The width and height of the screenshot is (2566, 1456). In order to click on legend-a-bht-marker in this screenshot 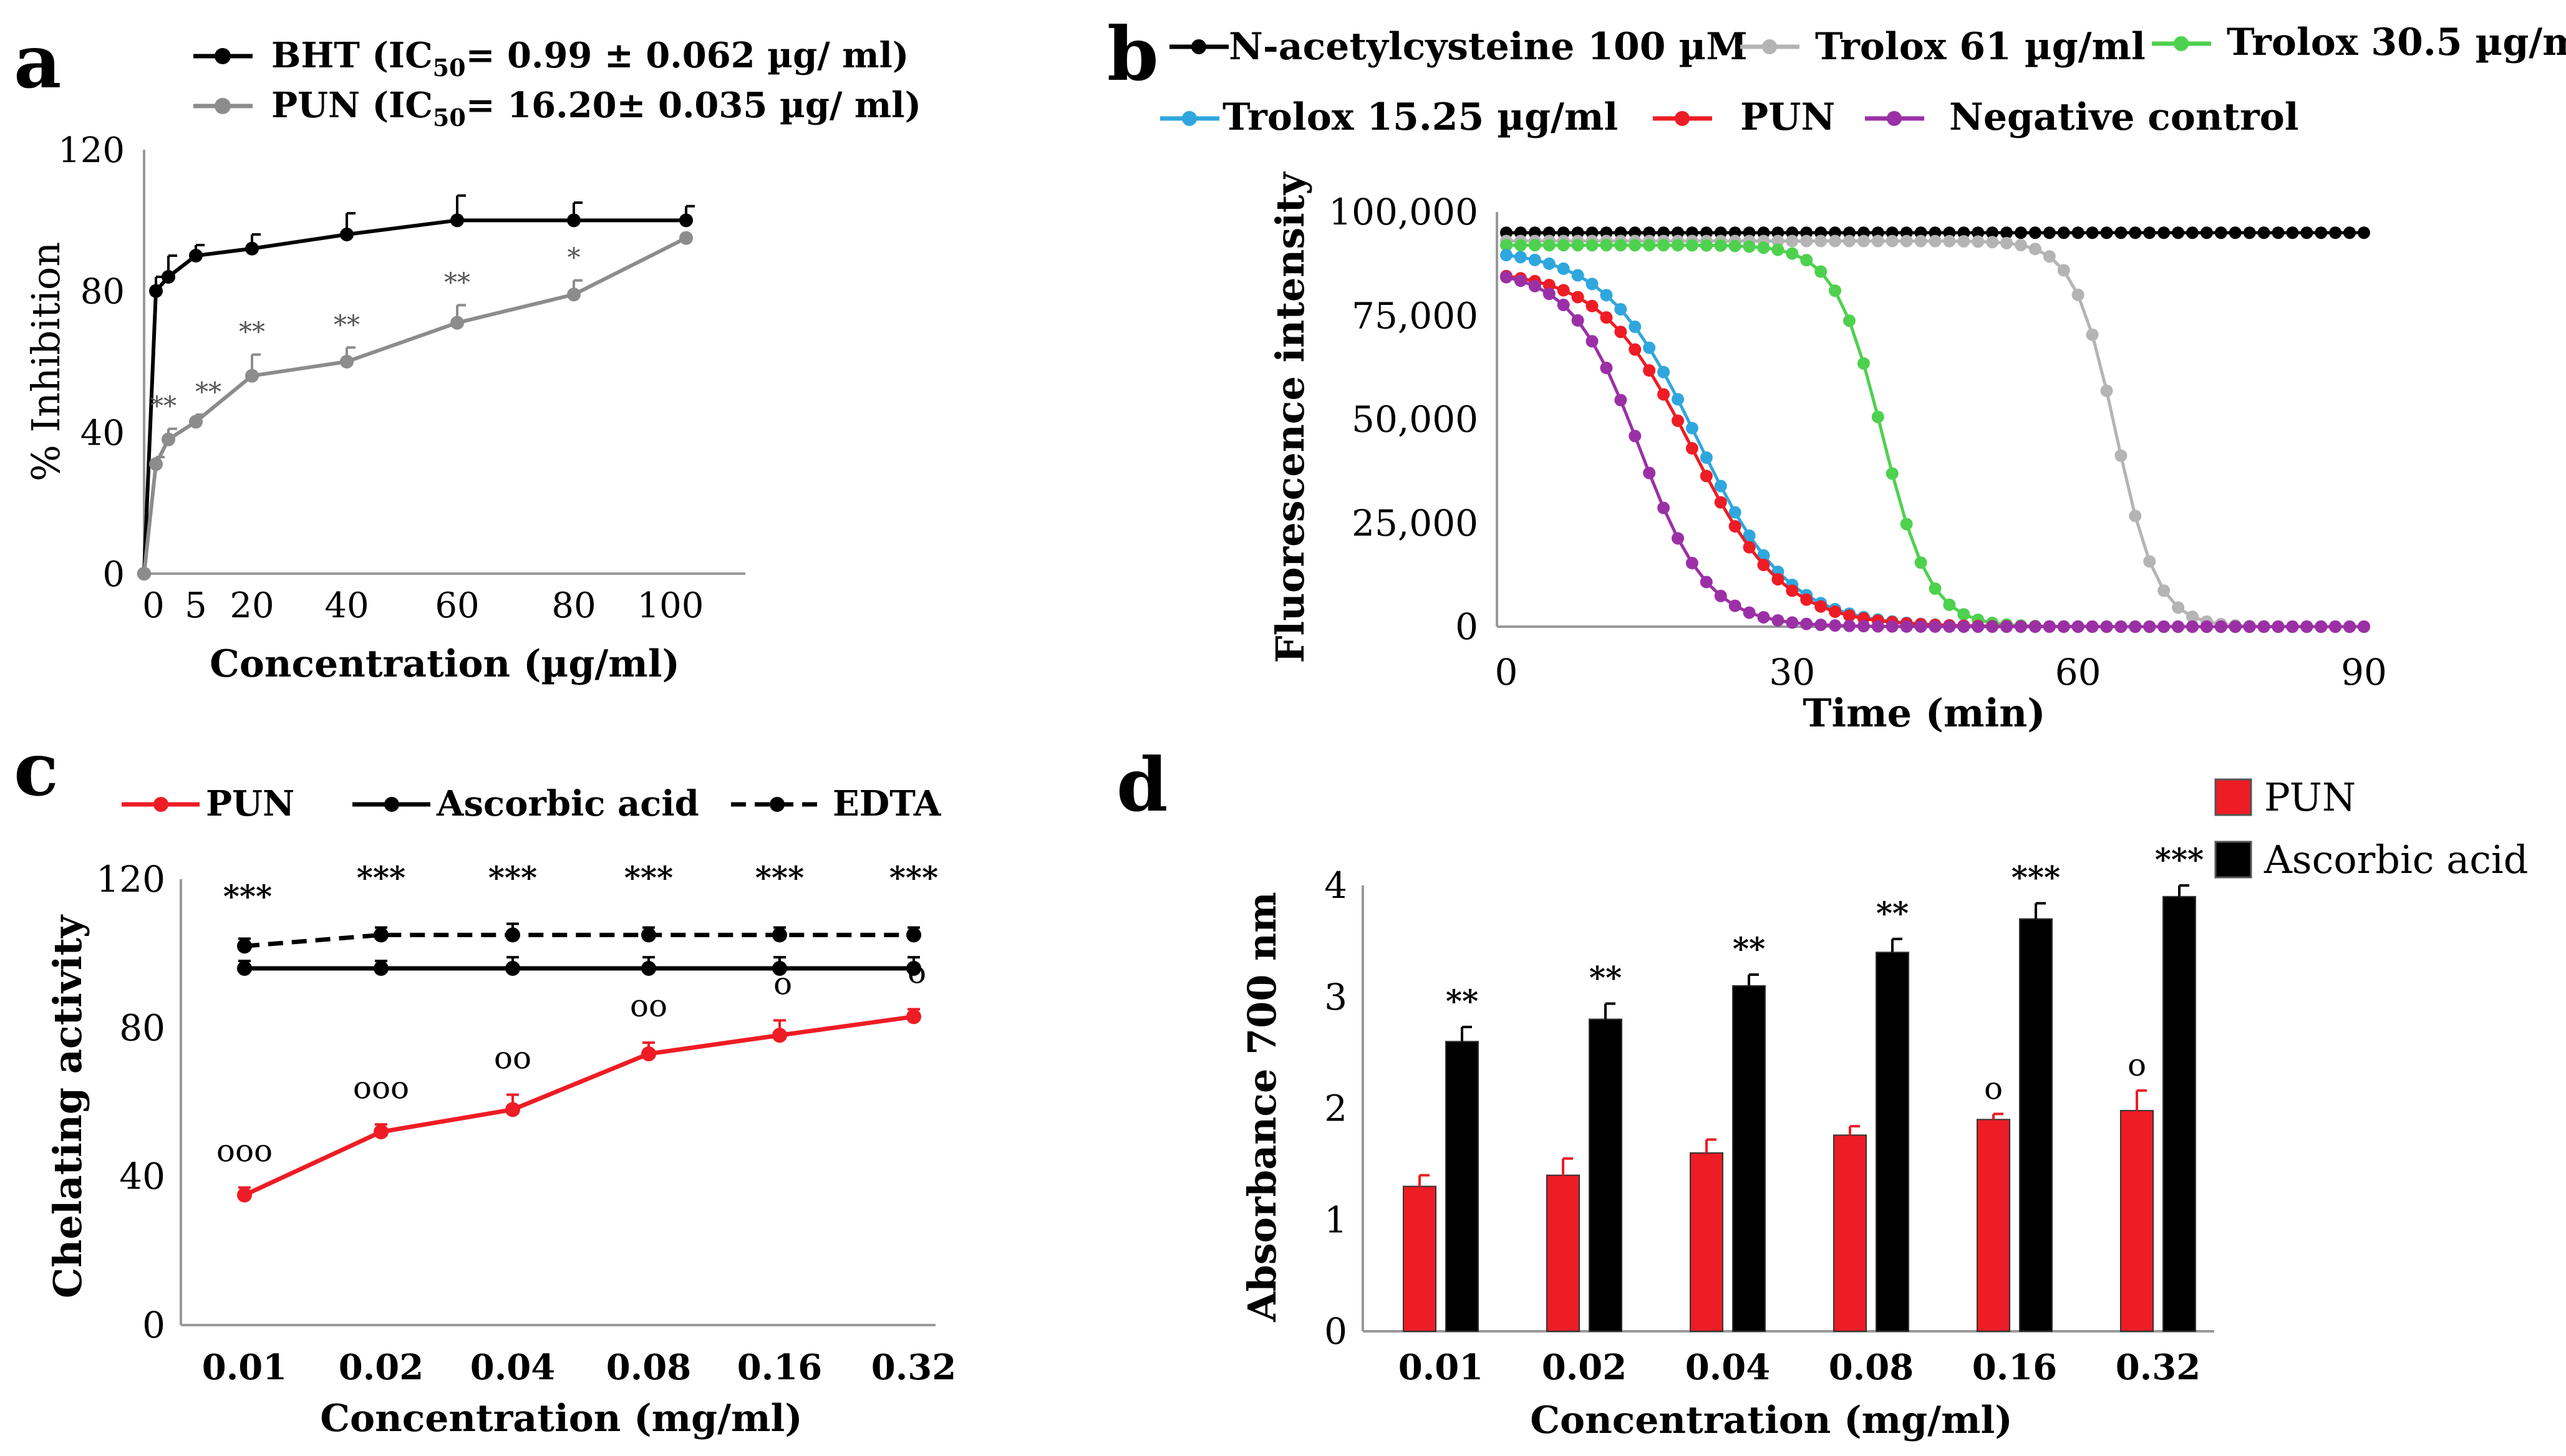, I will do `click(223, 56)`.